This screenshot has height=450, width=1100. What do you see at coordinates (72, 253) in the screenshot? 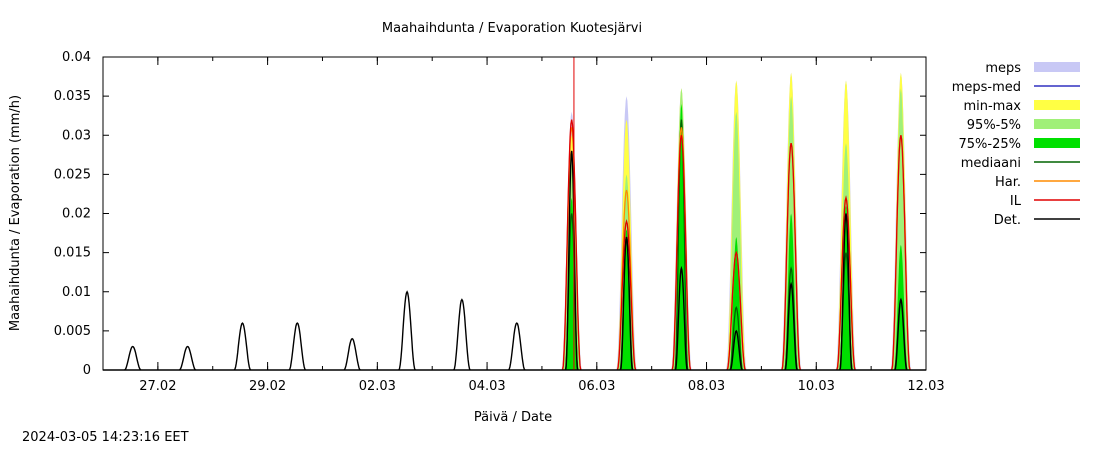
I see `y-tick-label: 0.015` at bounding box center [72, 253].